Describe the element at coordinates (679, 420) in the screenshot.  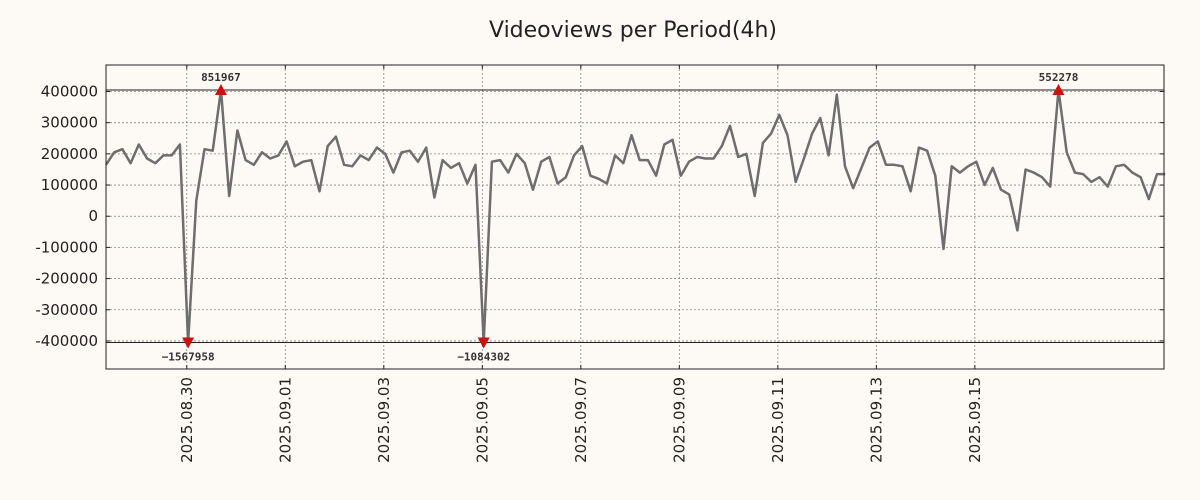
I see `x-tick-label: 2025.09.09` at that location.